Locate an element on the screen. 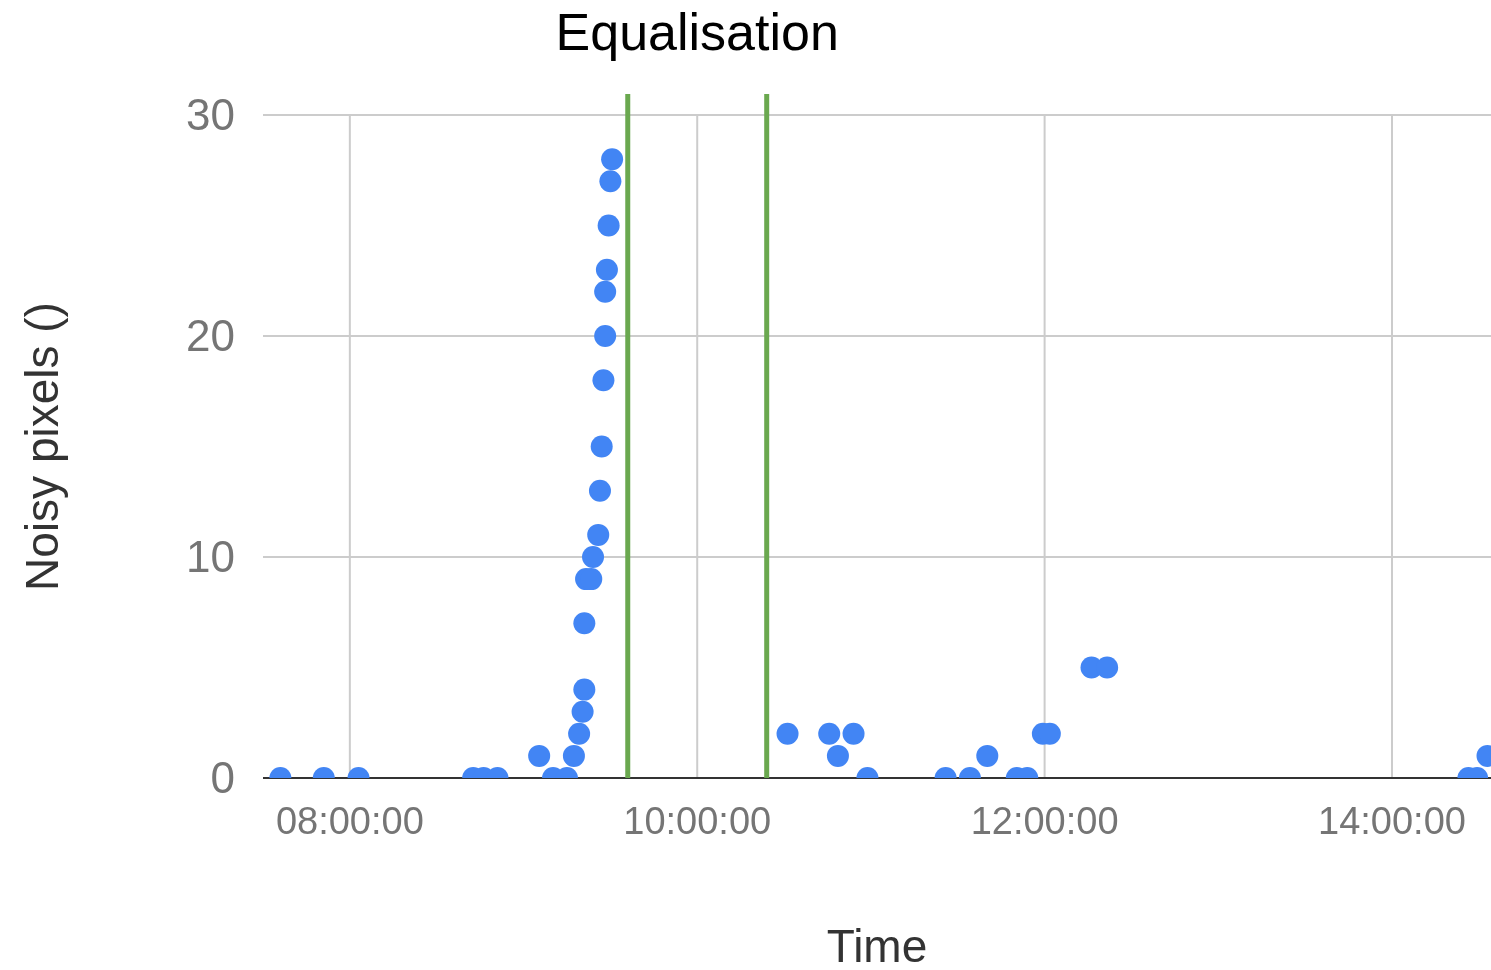 This screenshot has height=970, width=1491. x-tick-label: 14:00:00 is located at coordinates (1392, 821).